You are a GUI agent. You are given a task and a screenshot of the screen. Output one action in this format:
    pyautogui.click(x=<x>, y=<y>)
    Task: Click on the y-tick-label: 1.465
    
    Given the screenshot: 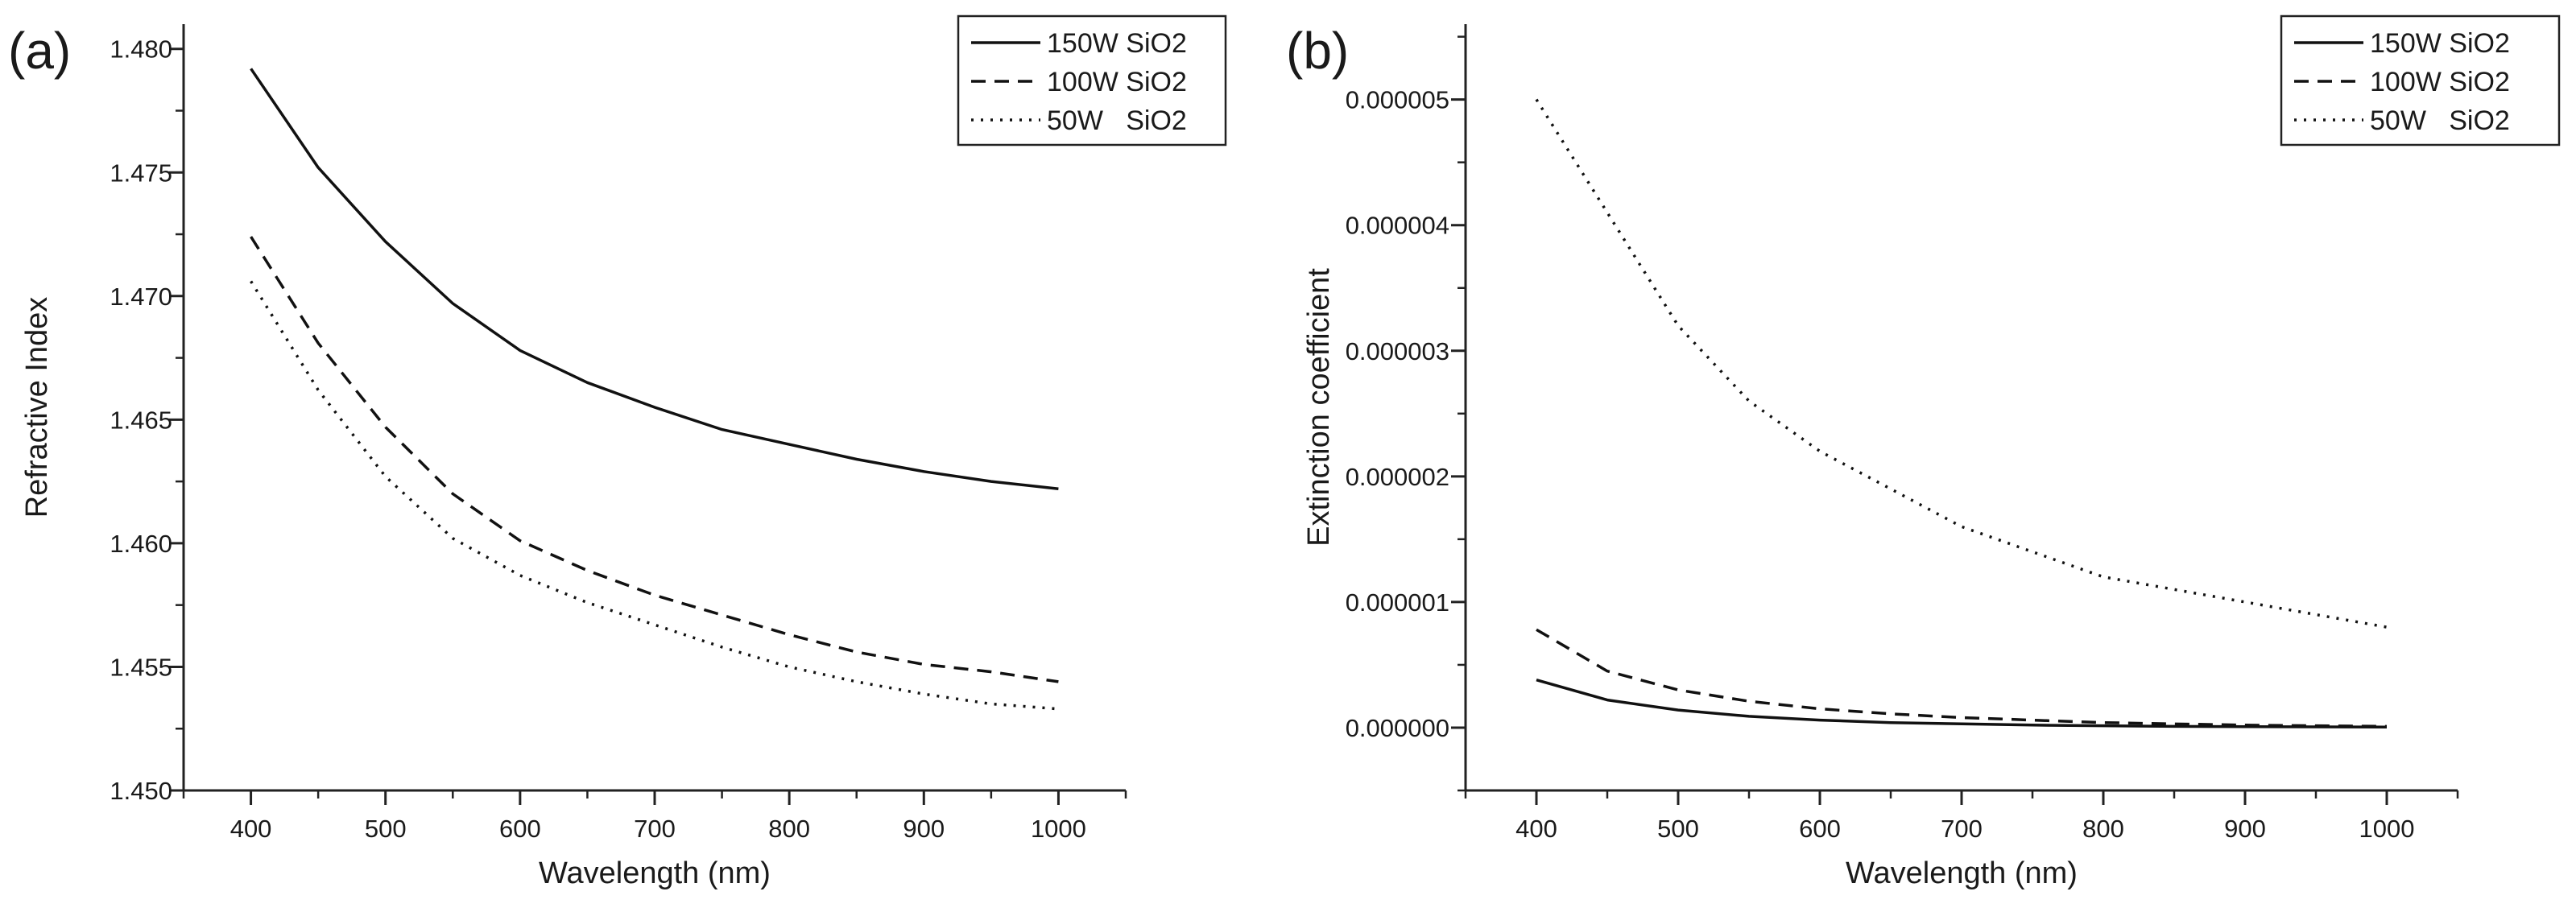 What is the action you would take?
    pyautogui.click(x=141, y=420)
    